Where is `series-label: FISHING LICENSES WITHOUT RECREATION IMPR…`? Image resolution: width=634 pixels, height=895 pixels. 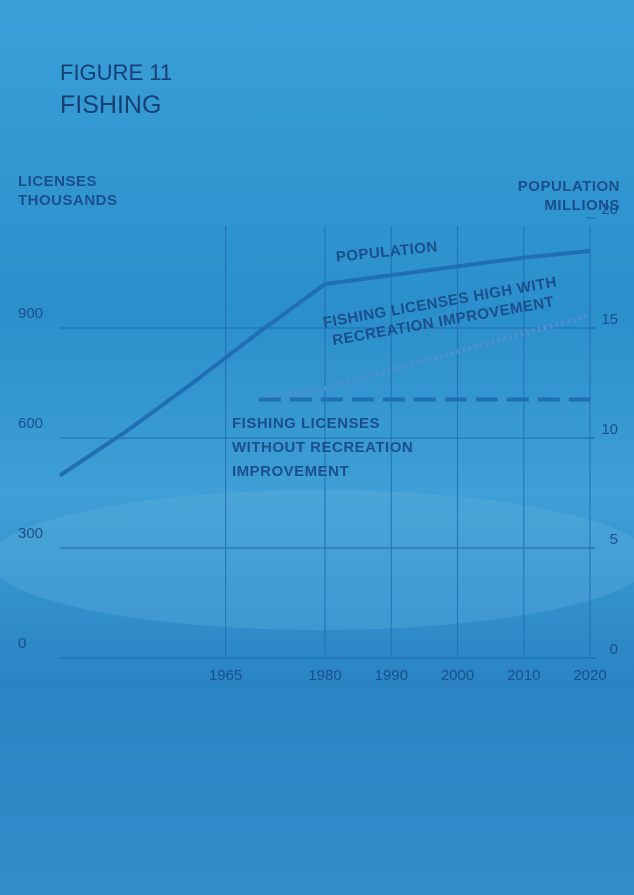 series-label: FISHING LICENSES WITHOUT RECREATION IMPR… is located at coordinates (323, 447).